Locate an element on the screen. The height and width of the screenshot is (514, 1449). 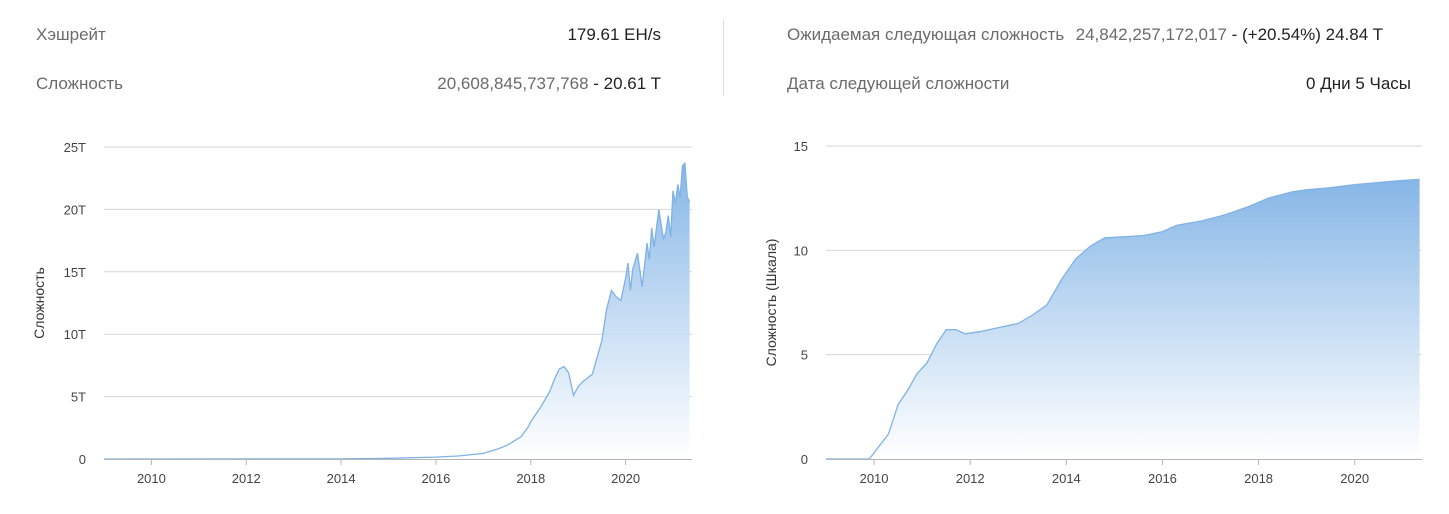
y-tick-label: 15 is located at coordinates (801, 146).